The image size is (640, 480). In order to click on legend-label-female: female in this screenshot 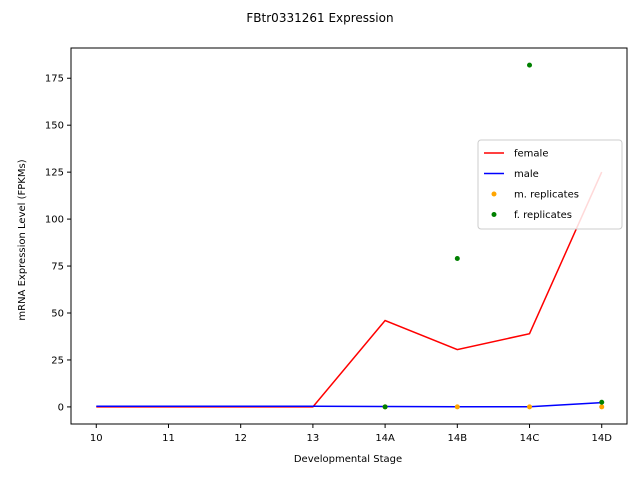, I will do `click(531, 154)`.